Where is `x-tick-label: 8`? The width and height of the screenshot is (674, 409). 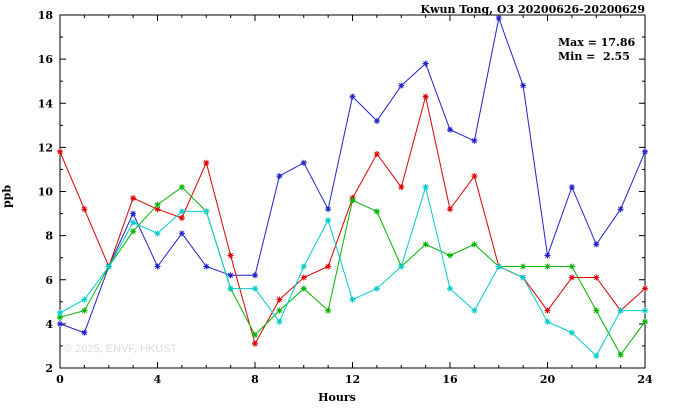 x-tick-label: 8 is located at coordinates (255, 379).